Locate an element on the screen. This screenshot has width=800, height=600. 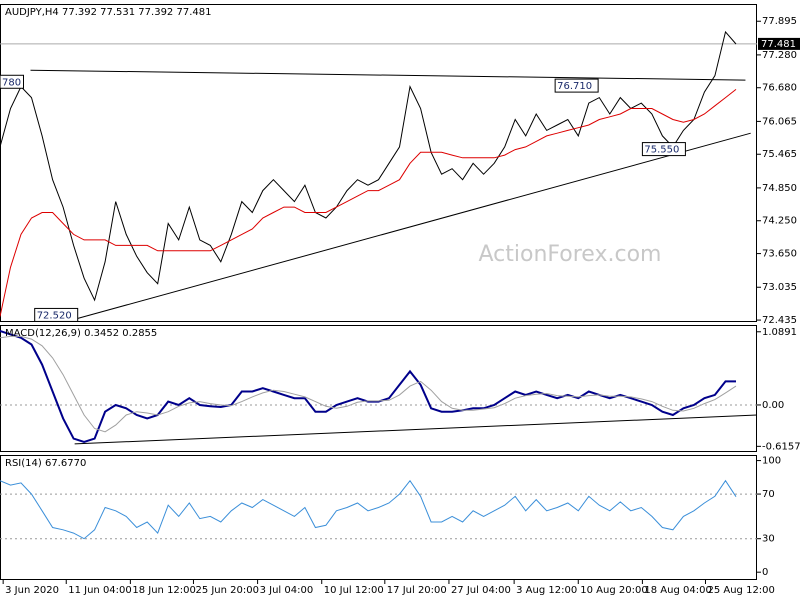
x-tick-label: 25 Jun 20:00 is located at coordinates (227, 590).